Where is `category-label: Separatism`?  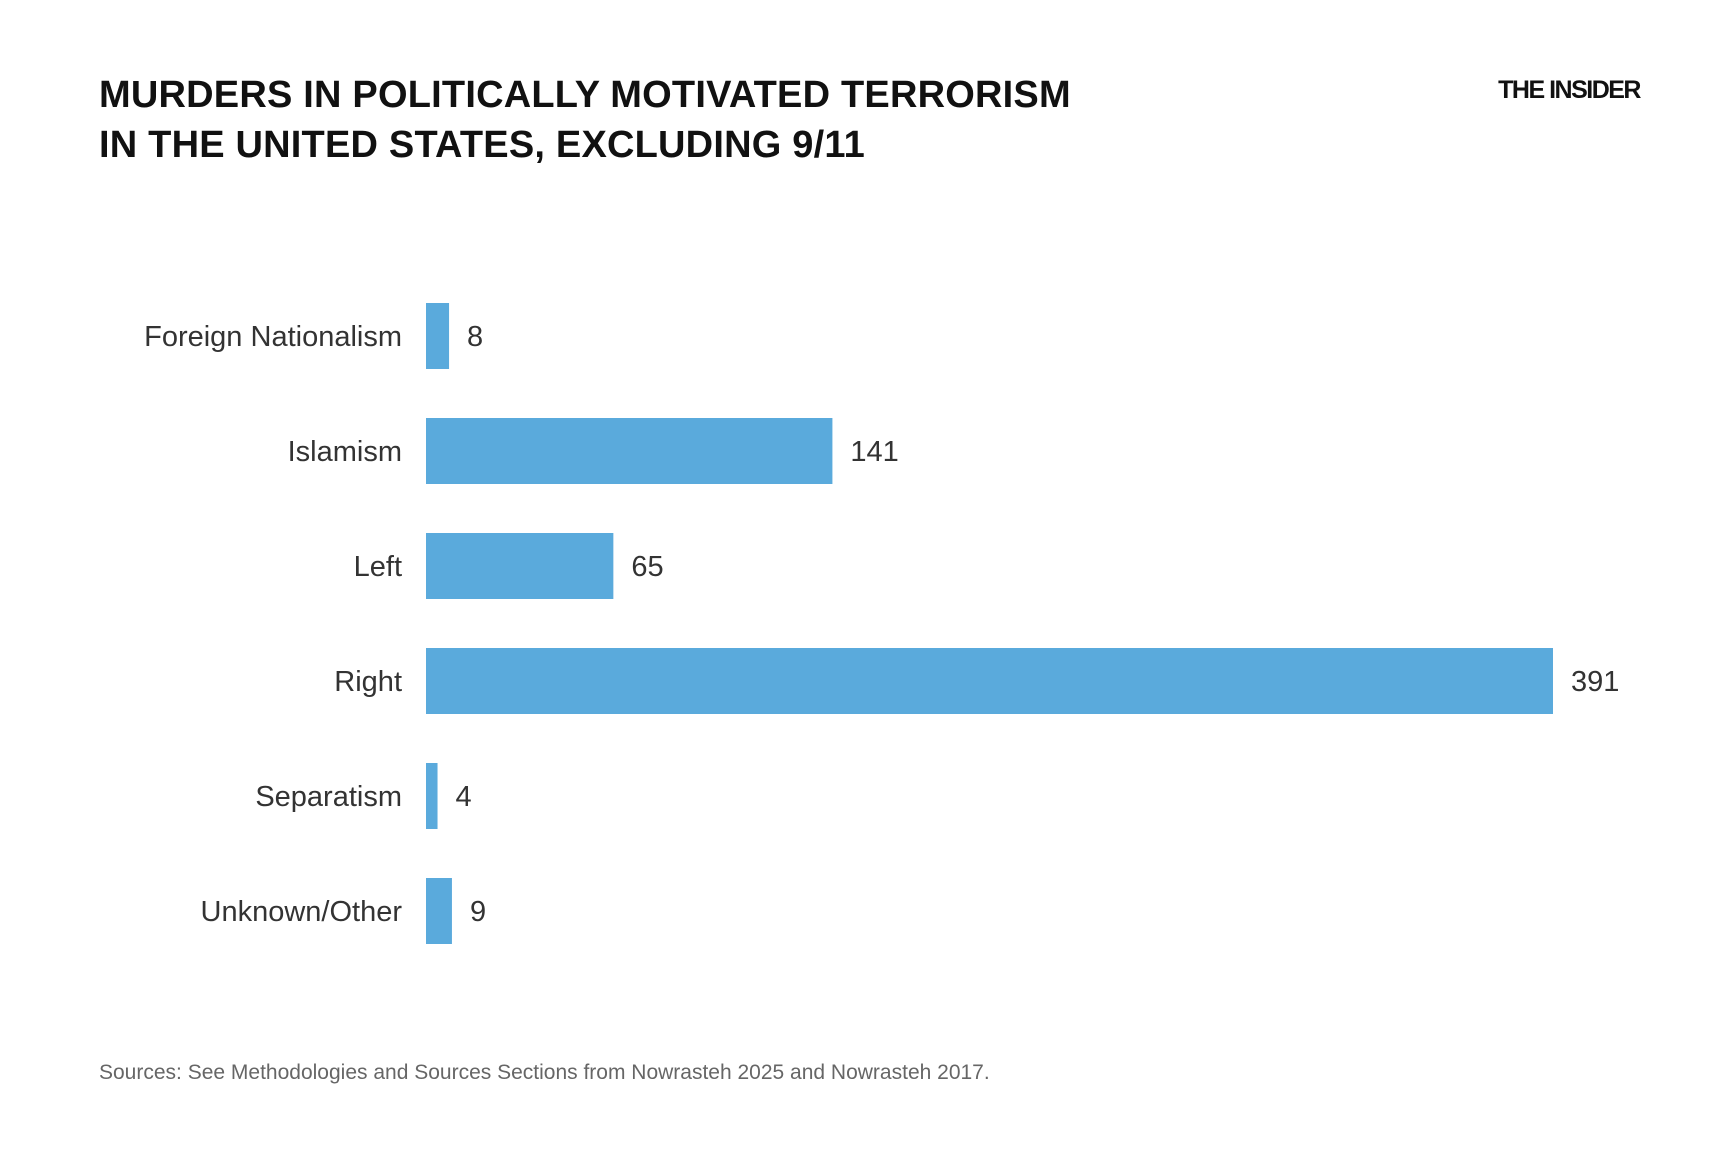 category-label: Separatism is located at coordinates (328, 797).